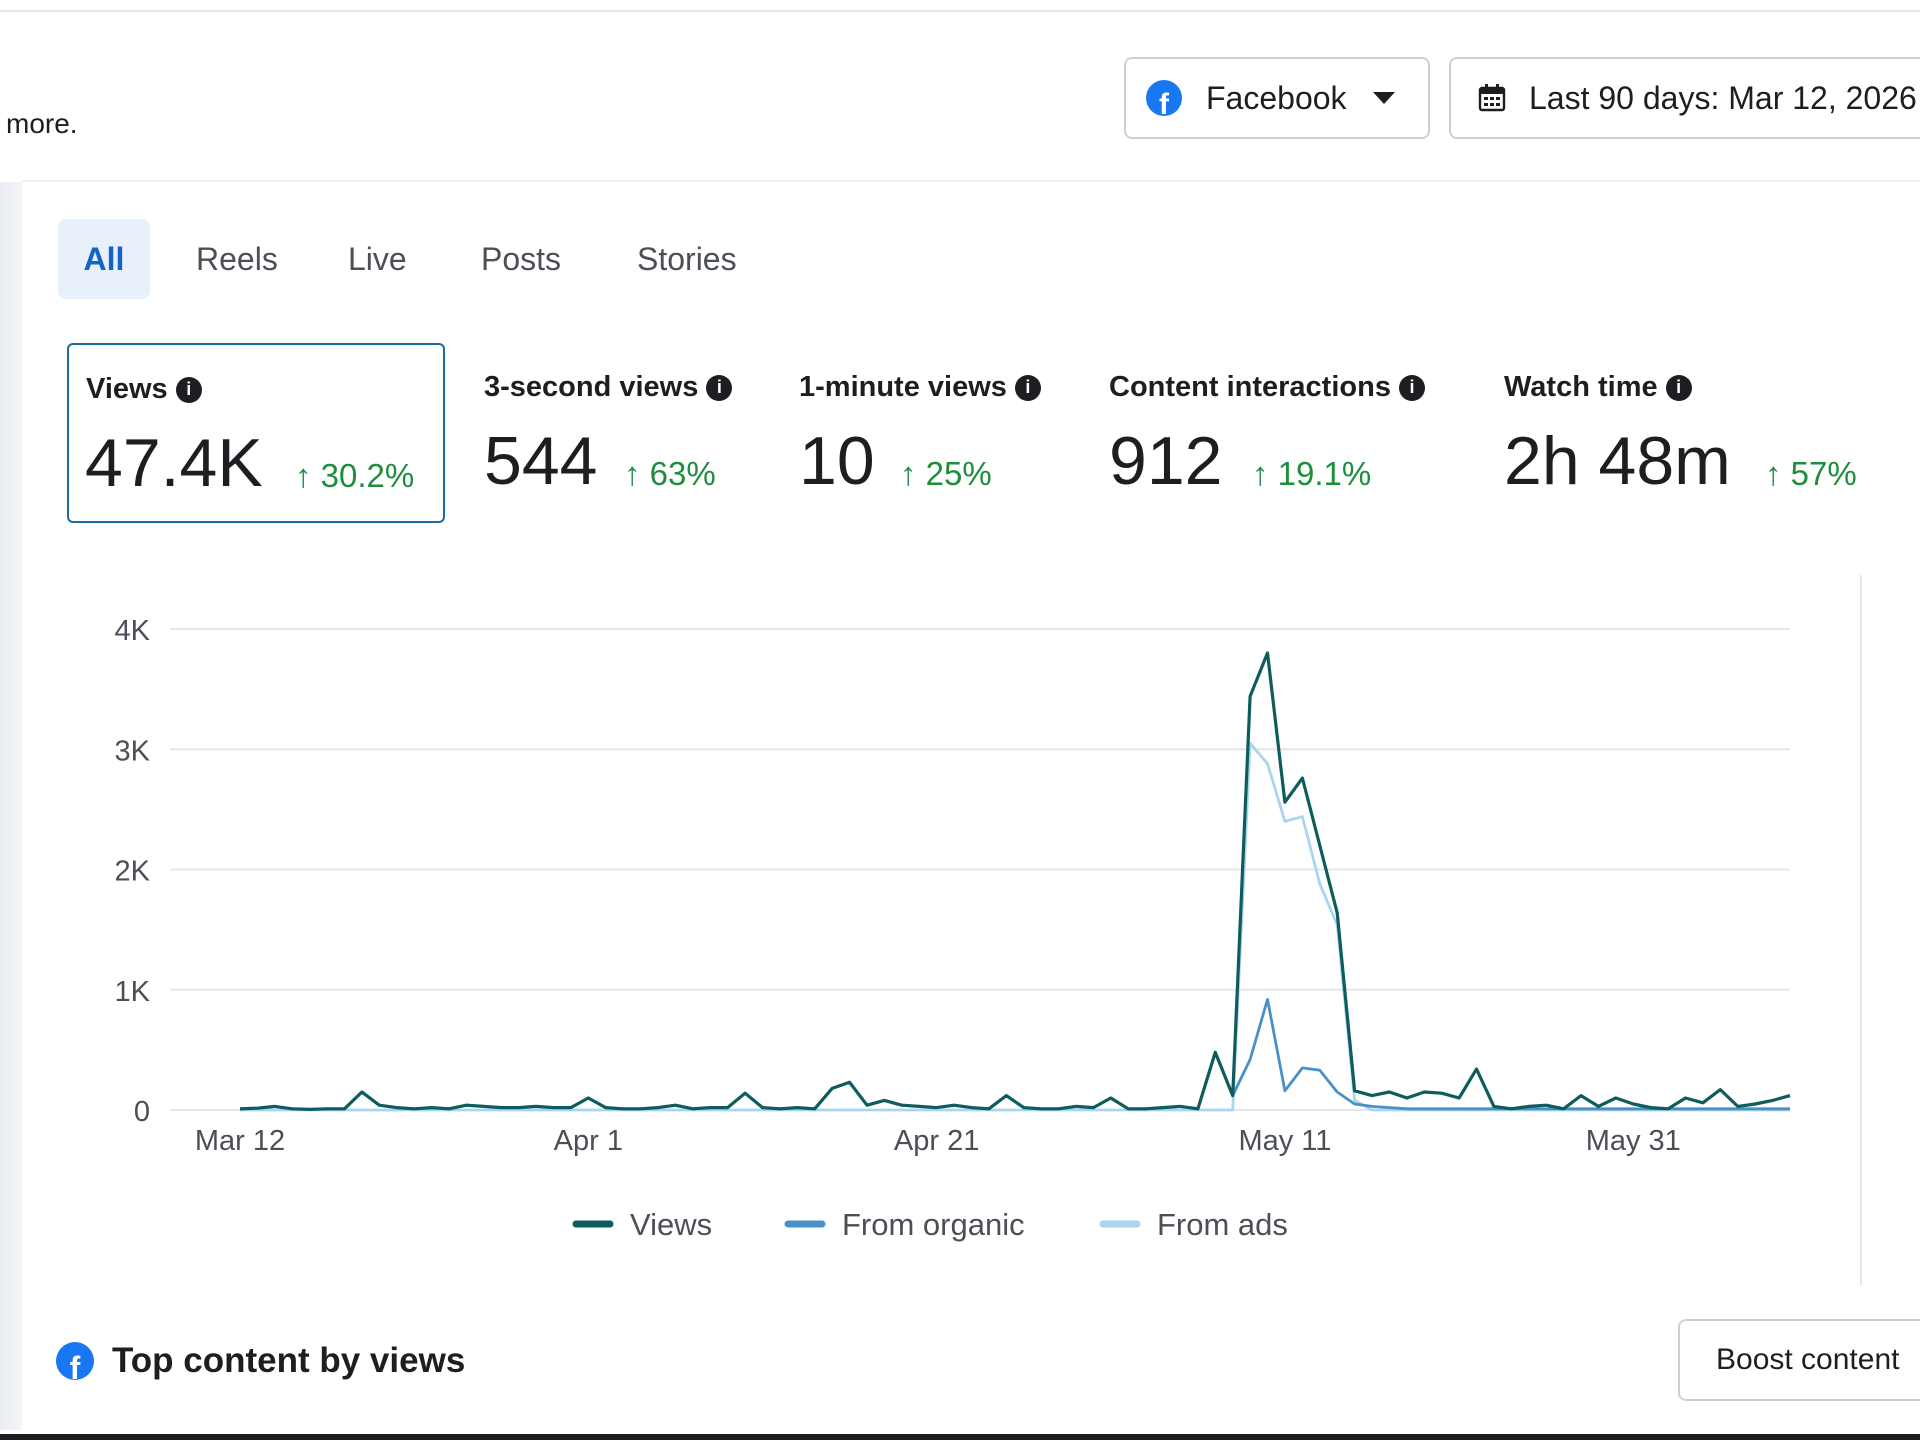  Describe the element at coordinates (142, 1112) in the screenshot. I see `y-tick-label: 0` at that location.